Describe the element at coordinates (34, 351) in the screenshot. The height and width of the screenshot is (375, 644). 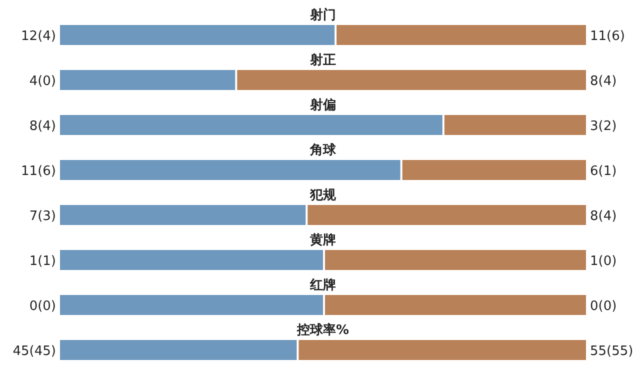
I see `text: 45(45)` at that location.